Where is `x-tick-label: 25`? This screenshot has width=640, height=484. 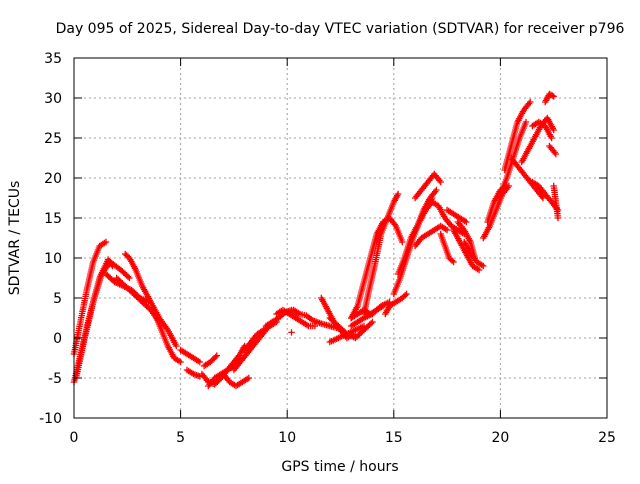
x-tick-label: 25 is located at coordinates (607, 438).